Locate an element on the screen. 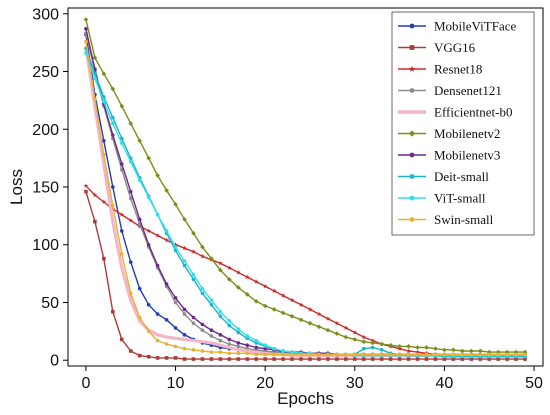 Image resolution: width=550 pixels, height=415 pixels. x-tick-label: 20 is located at coordinates (265, 383).